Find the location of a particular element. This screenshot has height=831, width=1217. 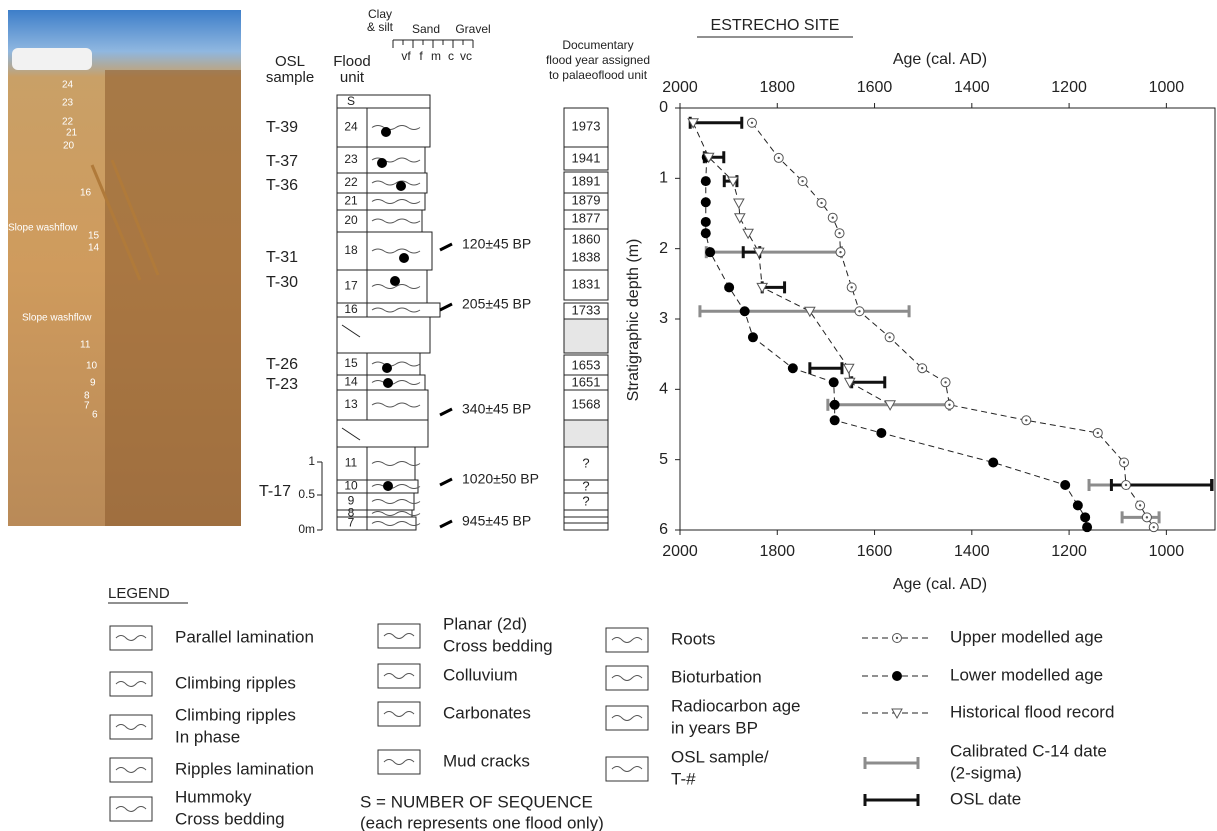

van is located at coordinates (52, 59).